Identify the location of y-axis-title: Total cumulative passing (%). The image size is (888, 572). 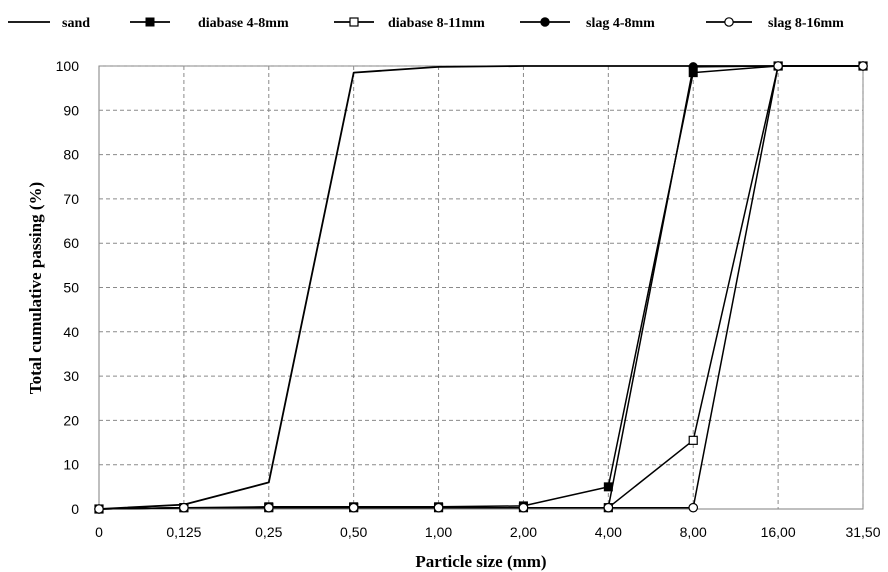
(35, 288).